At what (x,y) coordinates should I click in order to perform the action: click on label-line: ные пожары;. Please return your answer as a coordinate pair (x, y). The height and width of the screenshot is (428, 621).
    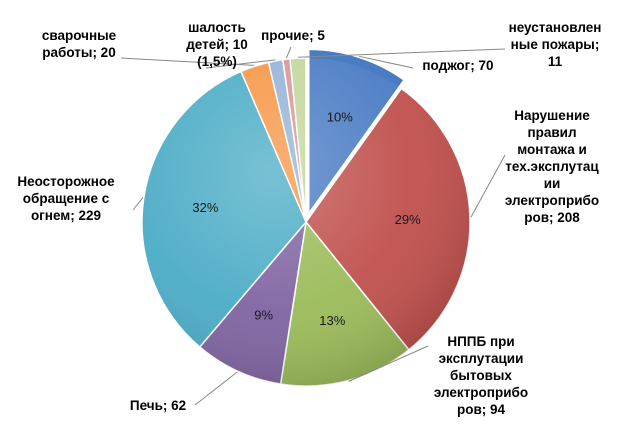
    Looking at the image, I should click on (555, 44).